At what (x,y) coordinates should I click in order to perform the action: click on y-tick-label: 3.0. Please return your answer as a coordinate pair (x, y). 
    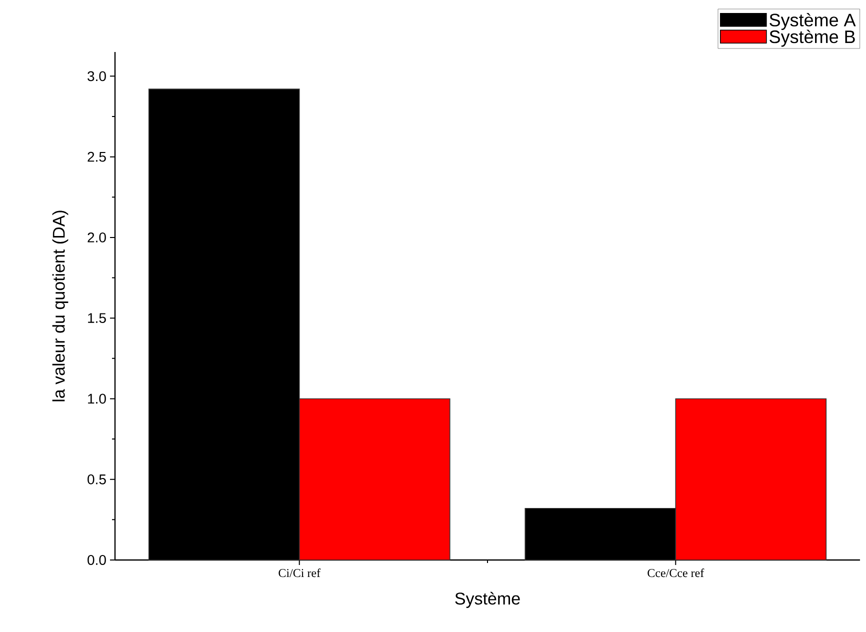
    Looking at the image, I should click on (97, 76).